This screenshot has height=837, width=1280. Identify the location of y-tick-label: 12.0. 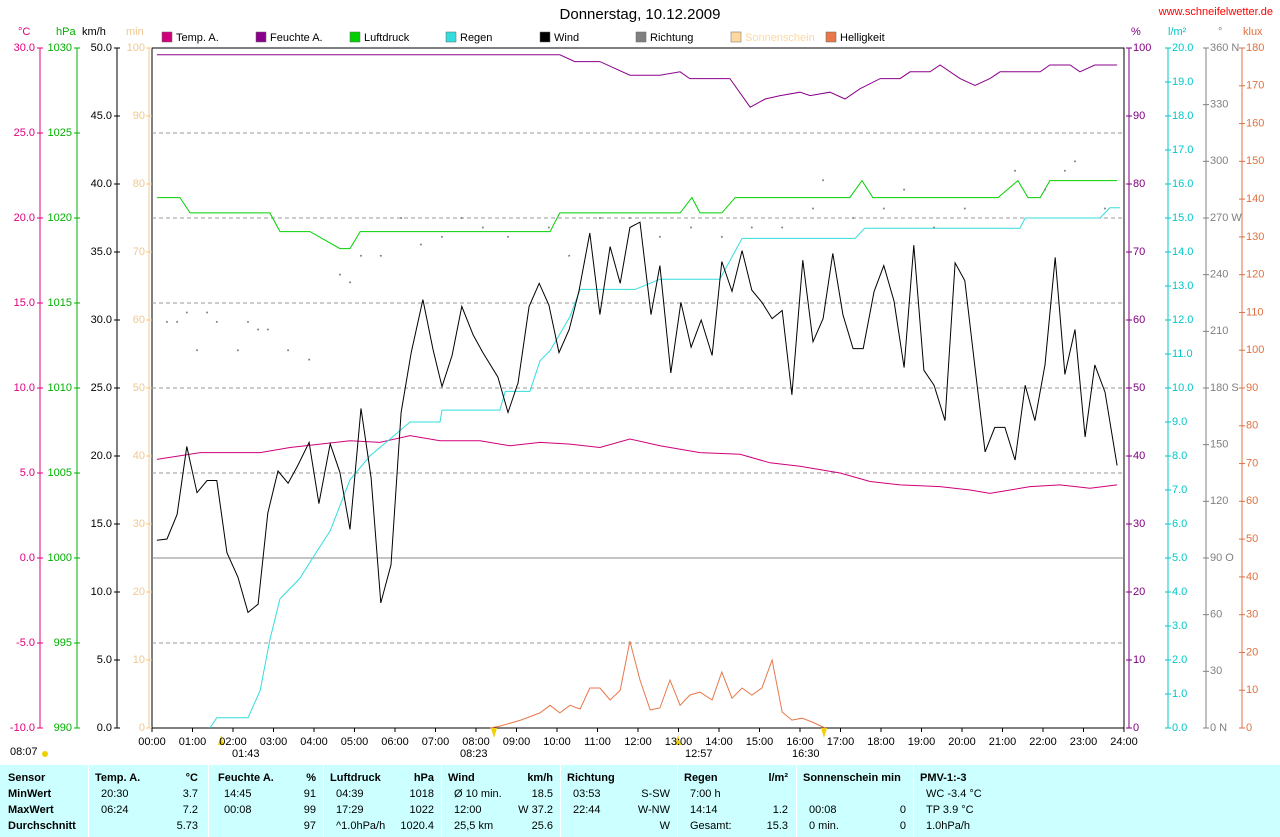
(1182, 320).